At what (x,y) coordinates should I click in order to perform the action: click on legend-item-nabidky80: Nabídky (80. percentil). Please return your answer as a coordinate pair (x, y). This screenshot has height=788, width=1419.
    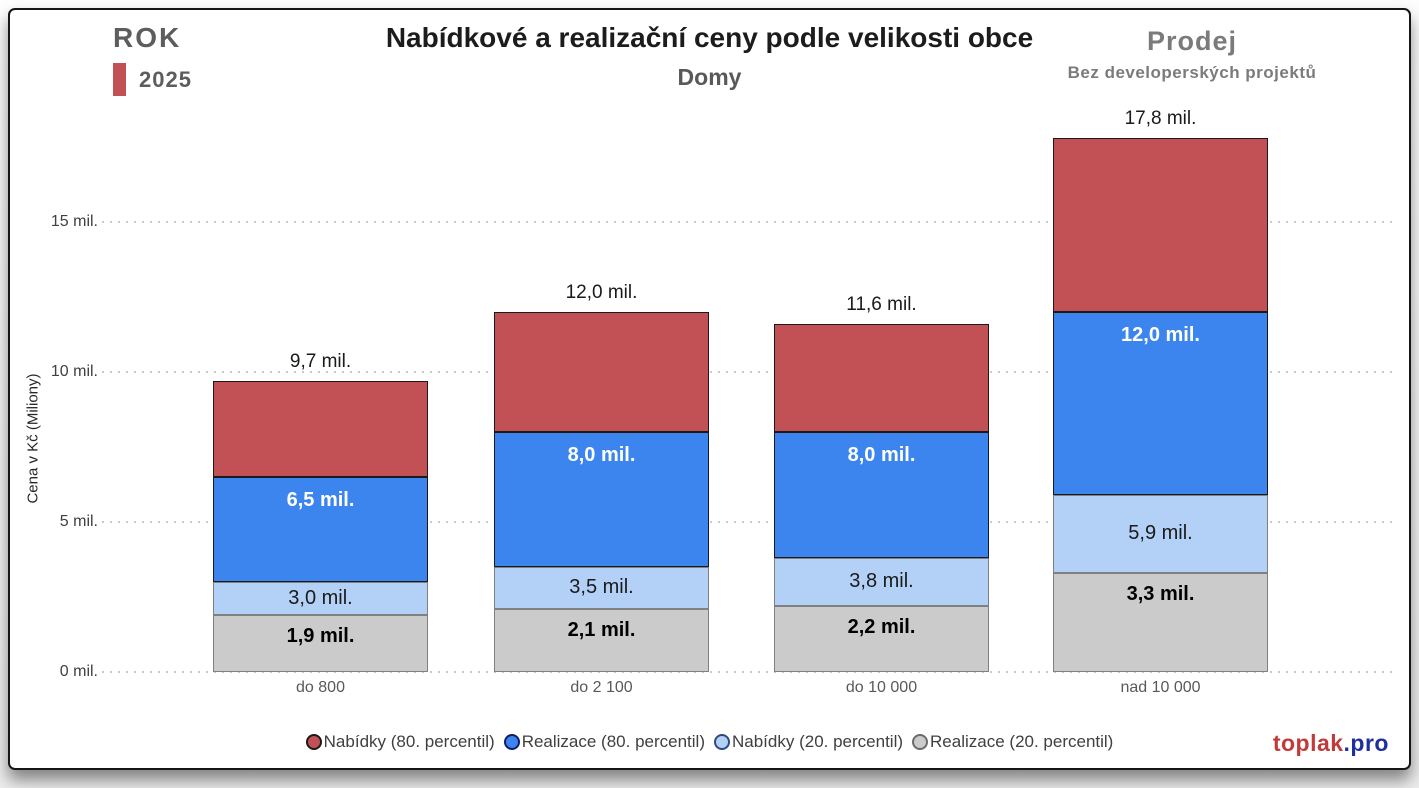
    Looking at the image, I should click on (400, 742).